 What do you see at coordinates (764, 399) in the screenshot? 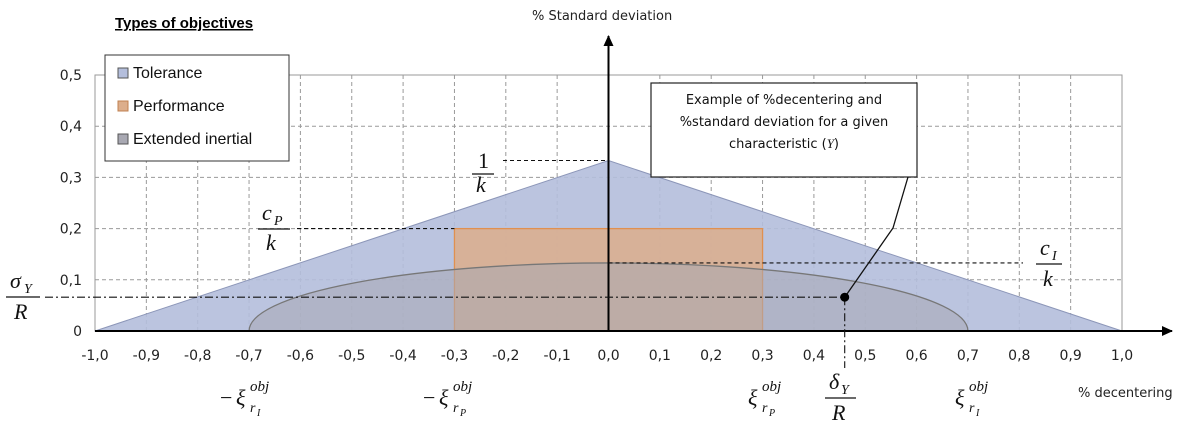
I see `label-xi-rp: ξ obj r P` at bounding box center [764, 399].